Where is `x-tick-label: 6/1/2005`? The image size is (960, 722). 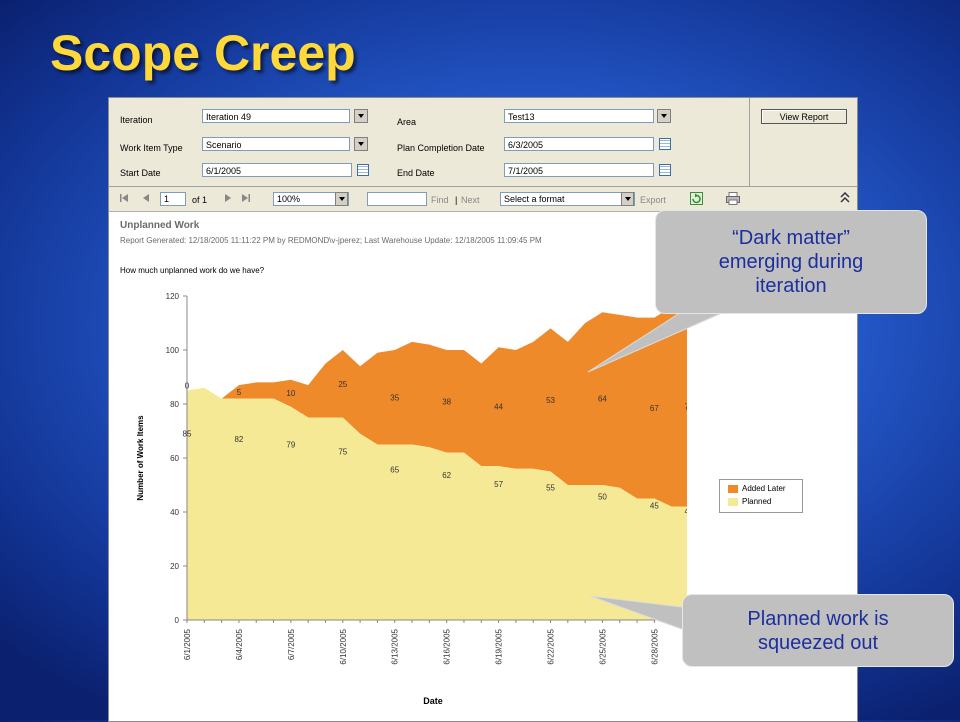
x-tick-label: 6/1/2005 is located at coordinates (187, 644).